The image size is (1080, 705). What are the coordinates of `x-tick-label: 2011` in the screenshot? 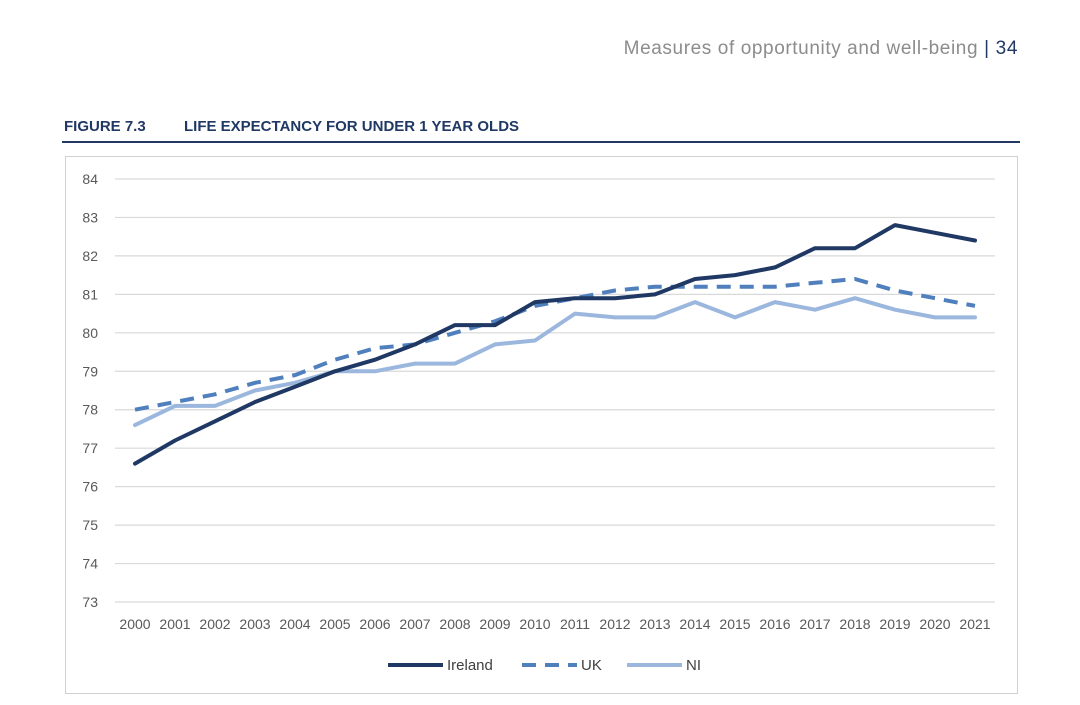 It's located at (575, 624).